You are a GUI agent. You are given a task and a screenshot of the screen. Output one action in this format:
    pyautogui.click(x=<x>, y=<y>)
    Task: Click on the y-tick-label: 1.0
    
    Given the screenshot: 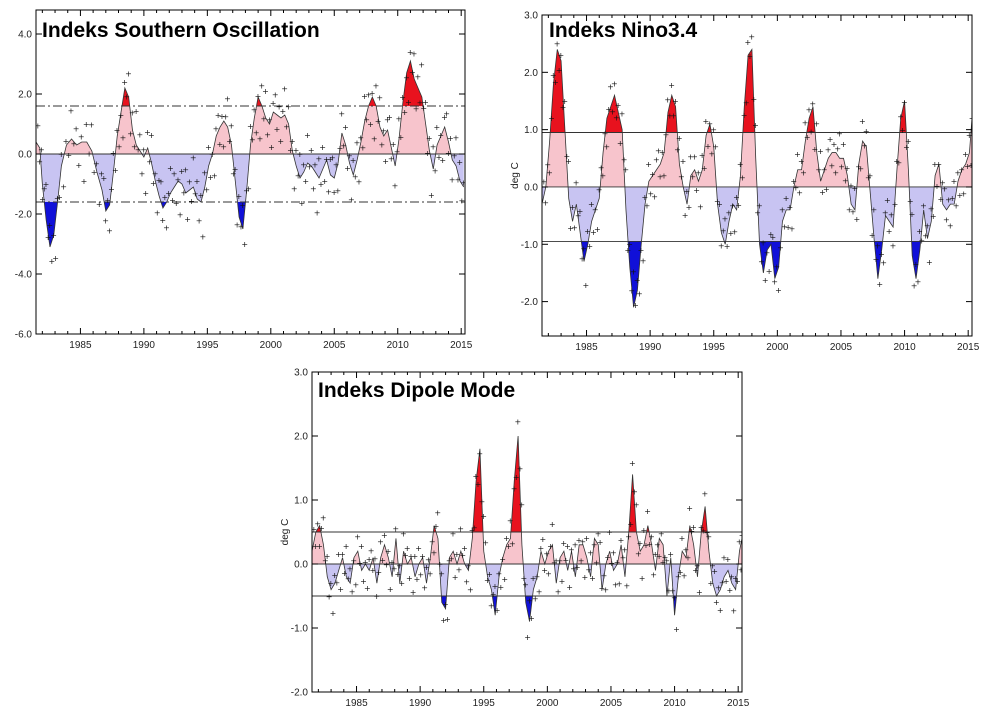 What is the action you would take?
    pyautogui.click(x=531, y=130)
    